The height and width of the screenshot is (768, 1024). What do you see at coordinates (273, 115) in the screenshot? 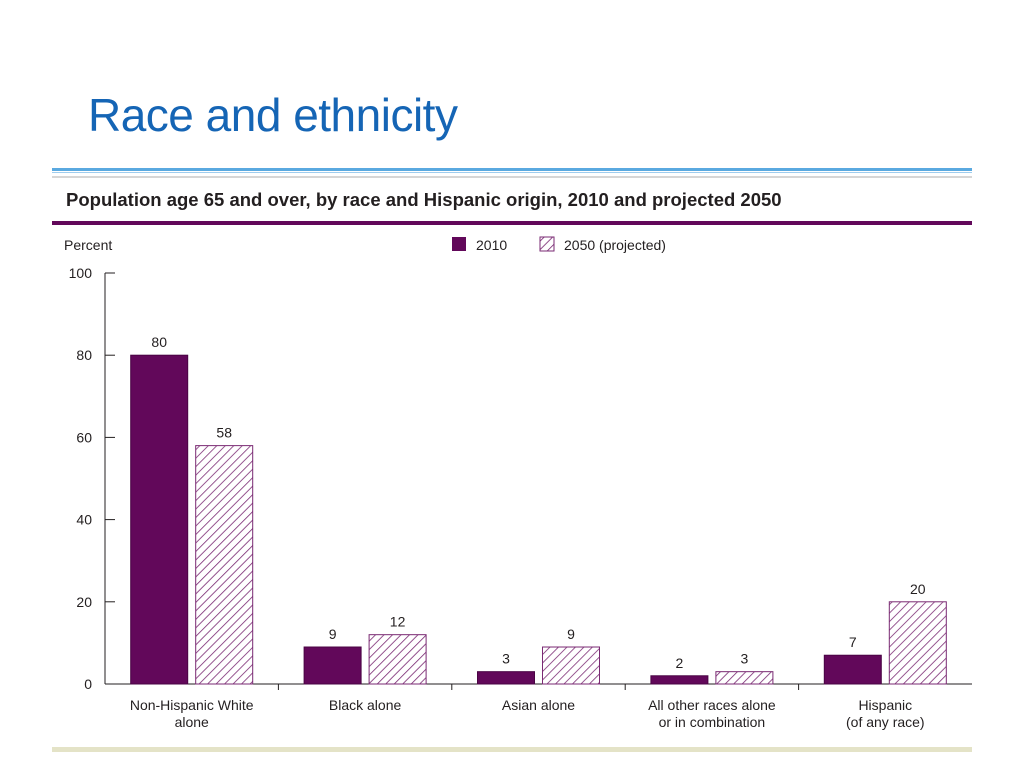
I see `slide-title: Race and ethnicity` at bounding box center [273, 115].